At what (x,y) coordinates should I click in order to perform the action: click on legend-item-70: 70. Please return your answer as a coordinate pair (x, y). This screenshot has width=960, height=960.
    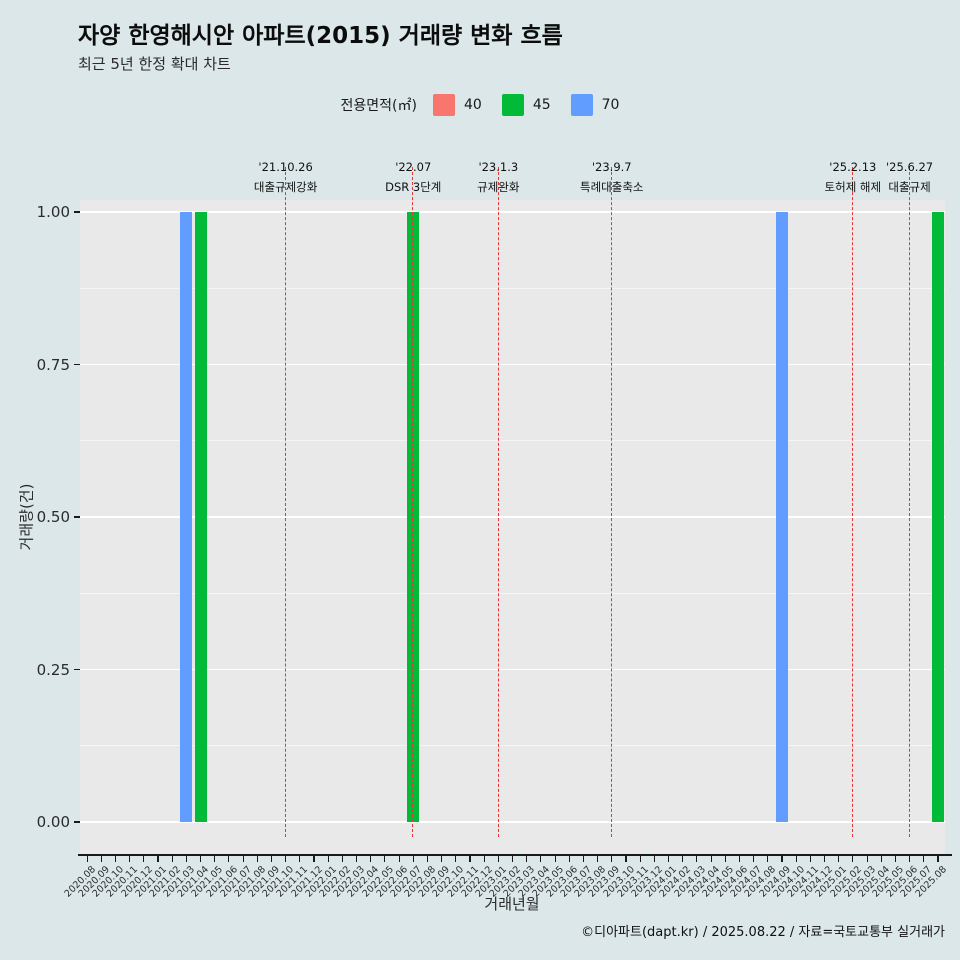
    Looking at the image, I should click on (595, 105).